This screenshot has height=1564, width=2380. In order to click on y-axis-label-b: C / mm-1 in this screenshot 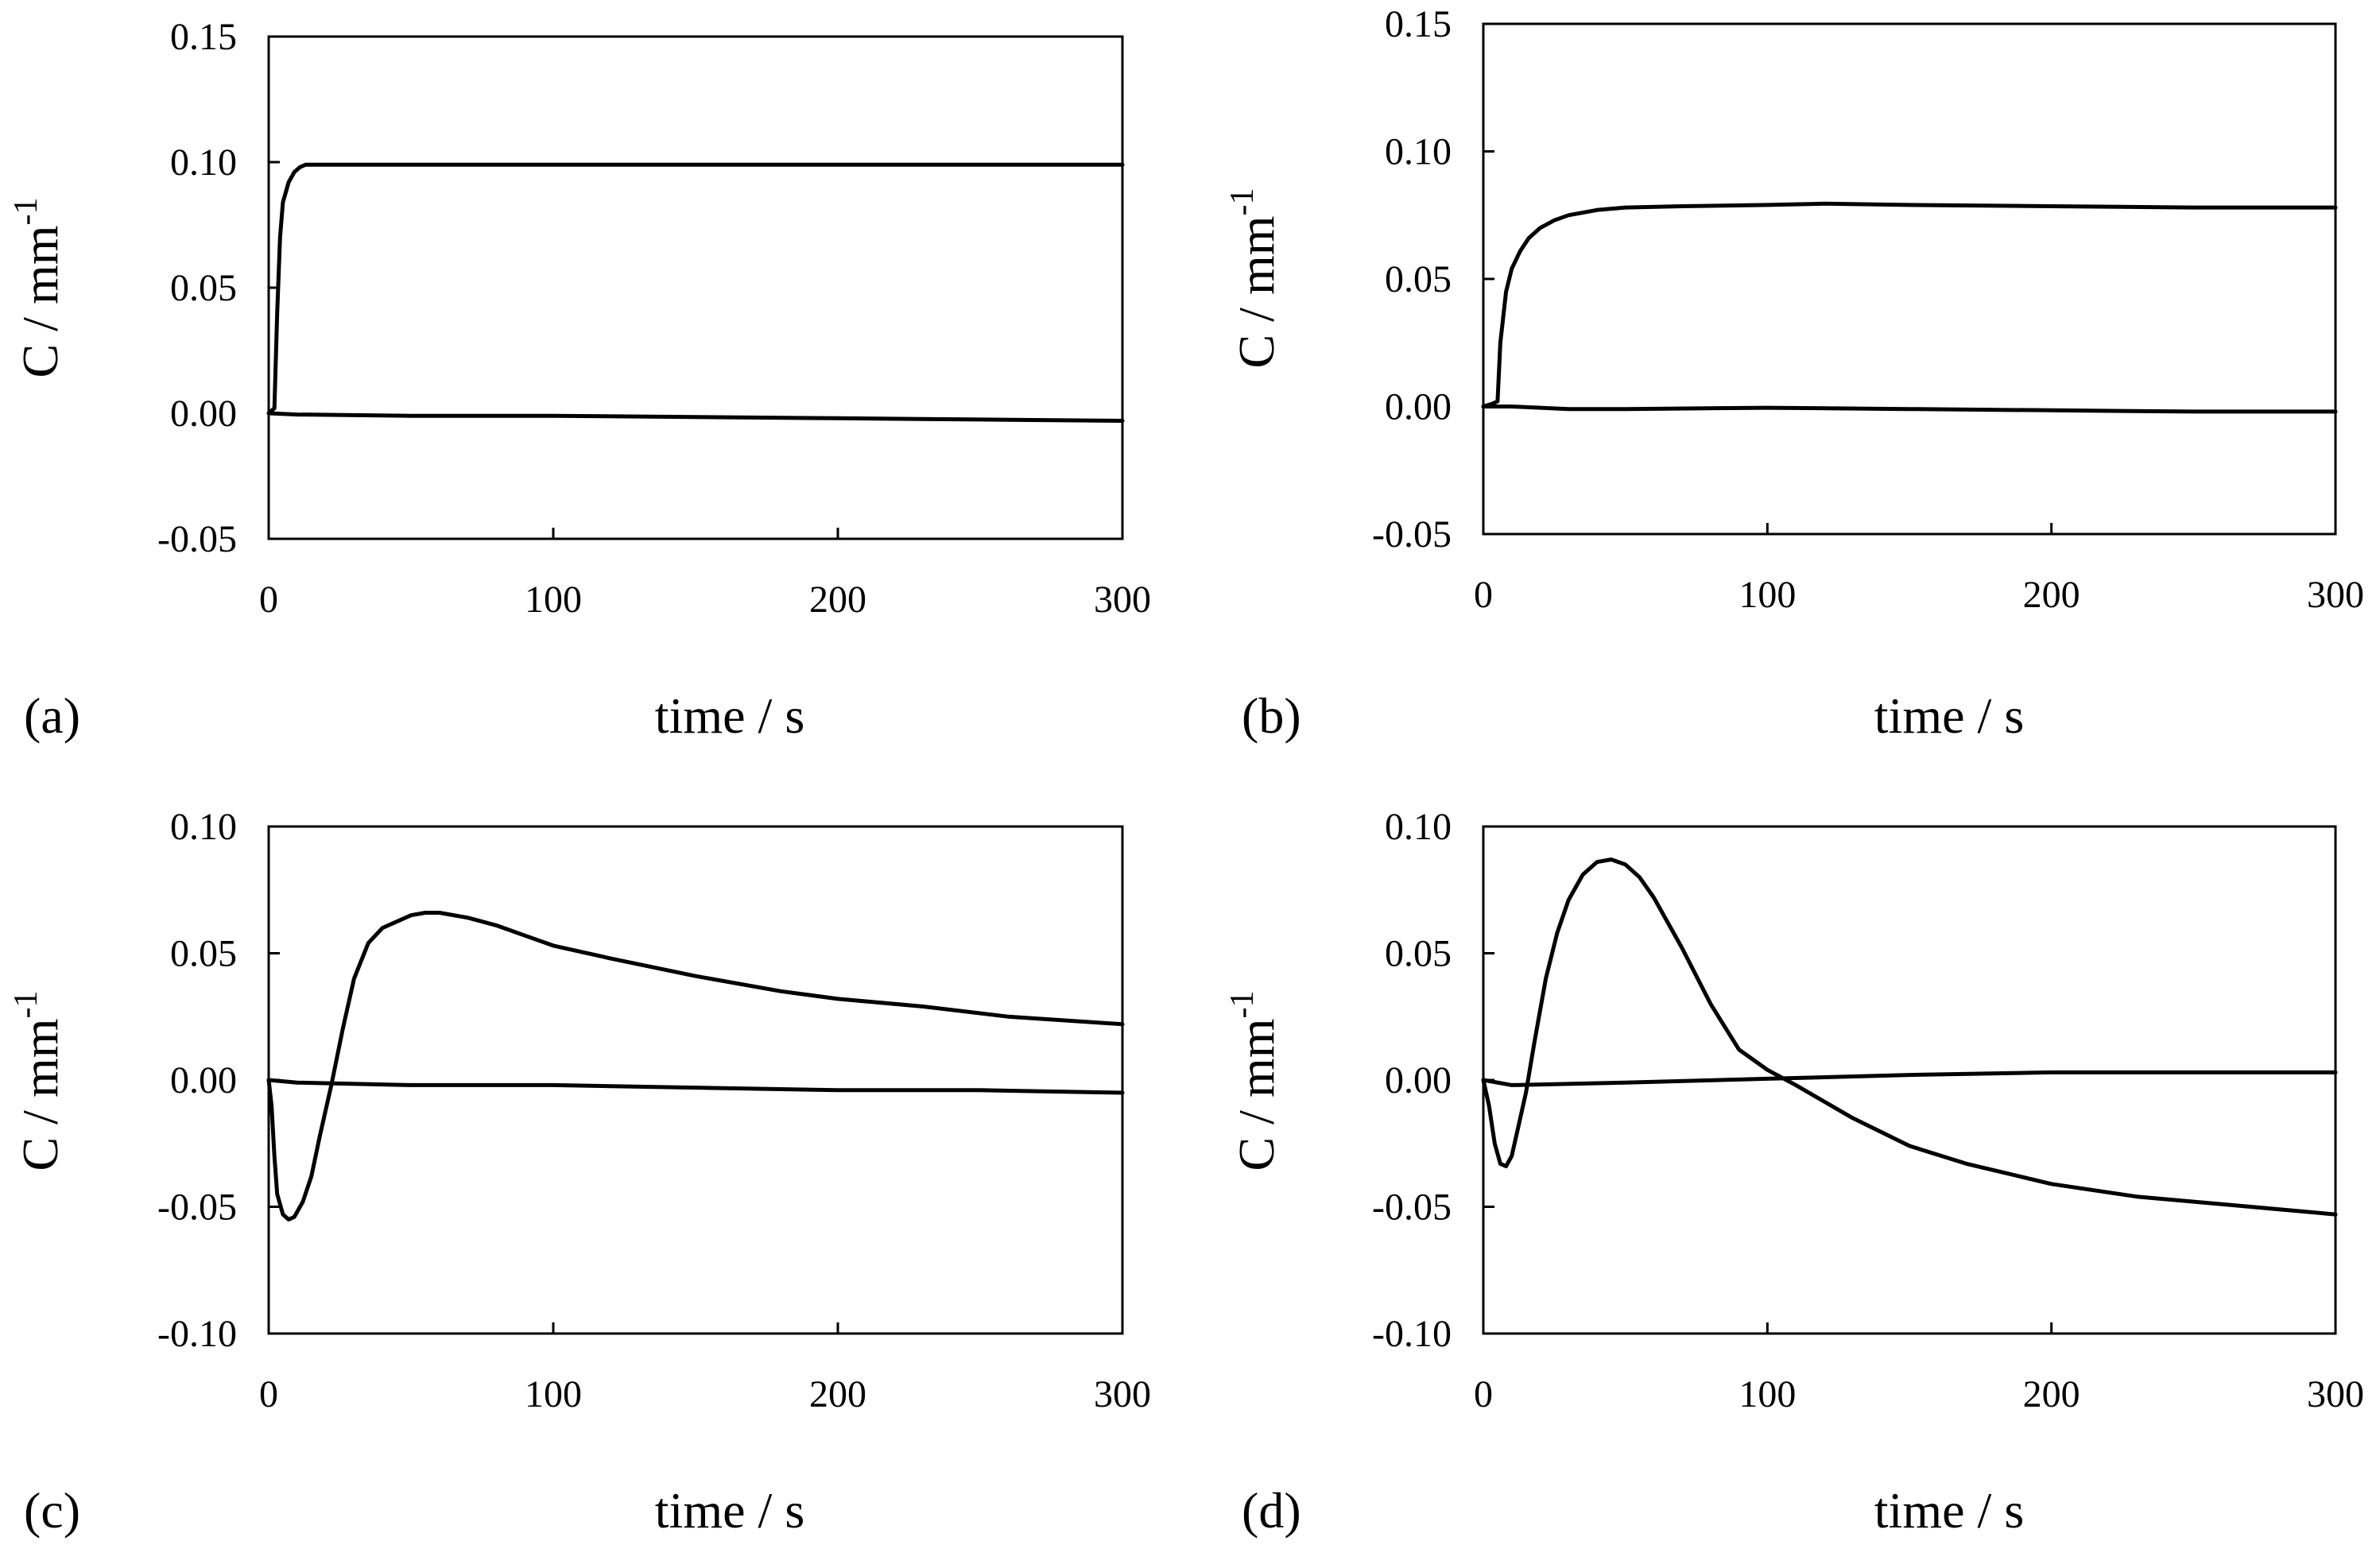, I will do `click(1254, 278)`.